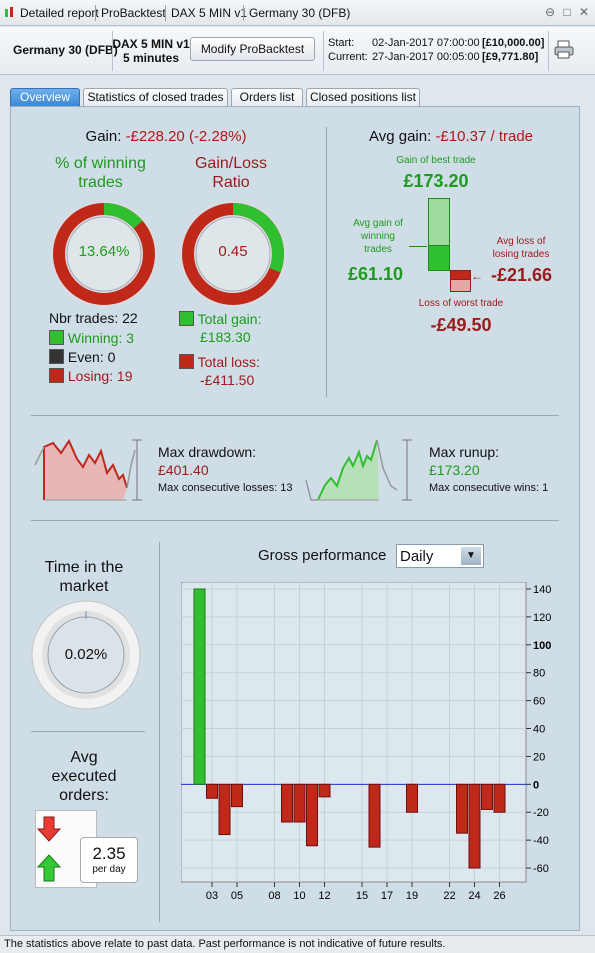  I want to click on ratio-value: 0.45, so click(233, 251).